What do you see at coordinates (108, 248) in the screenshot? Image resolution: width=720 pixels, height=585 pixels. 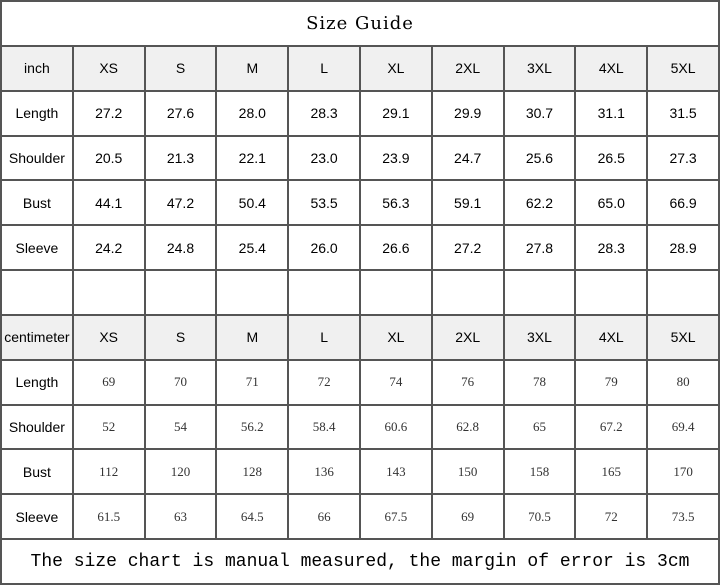 I see `measurement-value: 24.2` at bounding box center [108, 248].